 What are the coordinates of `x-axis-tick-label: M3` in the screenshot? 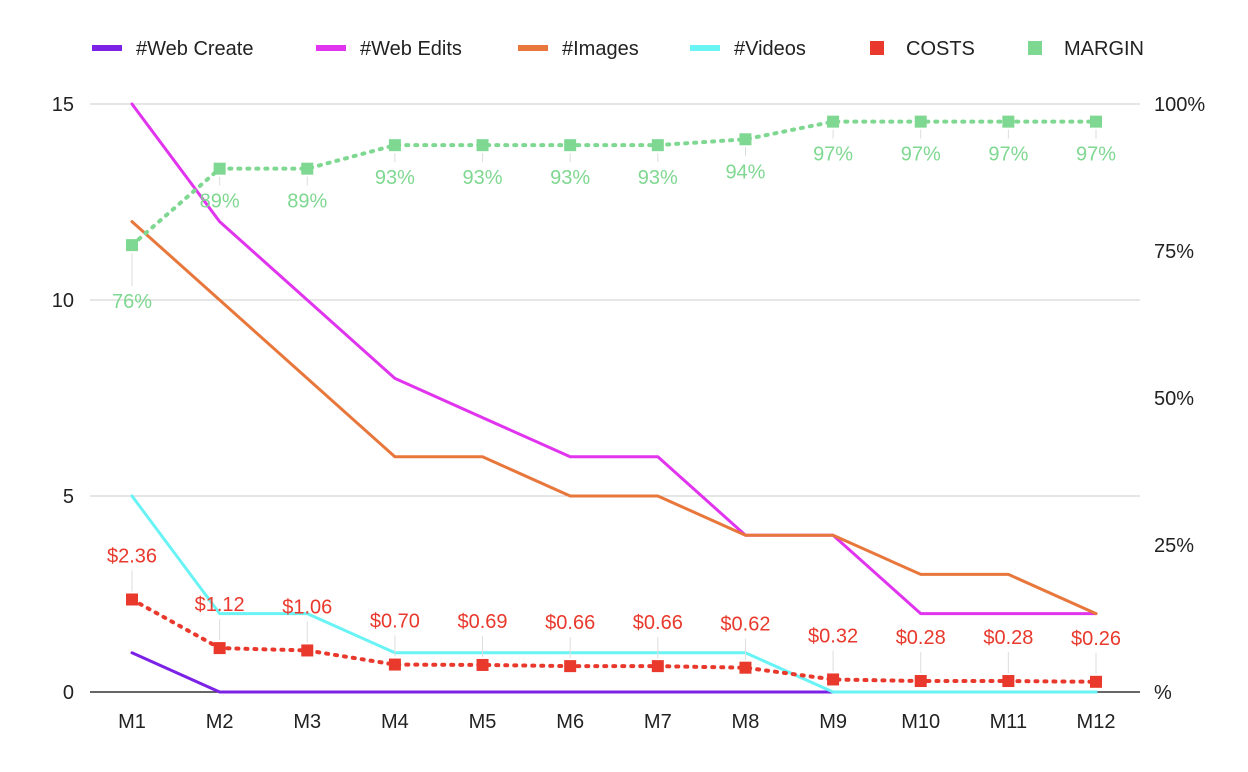 It's located at (307, 722).